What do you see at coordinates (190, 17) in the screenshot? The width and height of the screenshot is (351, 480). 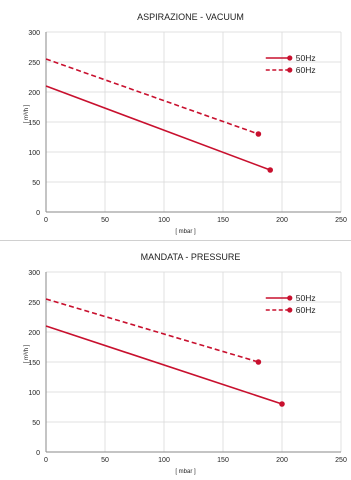 I see `vacuum-chart-title: ASPIRAZIONE - VACUUM` at bounding box center [190, 17].